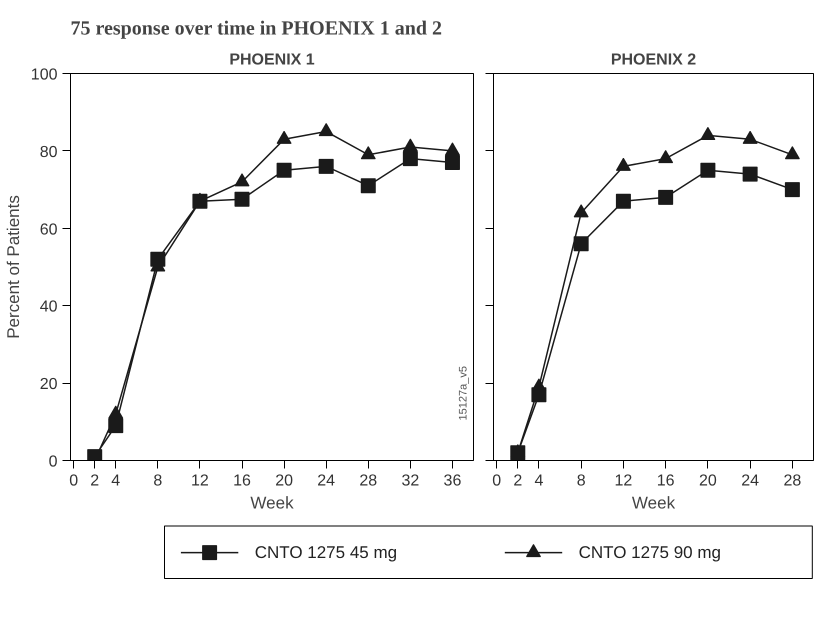 This screenshot has width=831, height=625. What do you see at coordinates (49, 229) in the screenshot?
I see `y-tick-label: 60` at bounding box center [49, 229].